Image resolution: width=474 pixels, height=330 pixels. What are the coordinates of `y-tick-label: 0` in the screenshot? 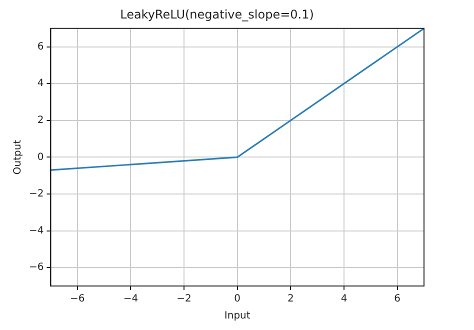 It's located at (40, 157).